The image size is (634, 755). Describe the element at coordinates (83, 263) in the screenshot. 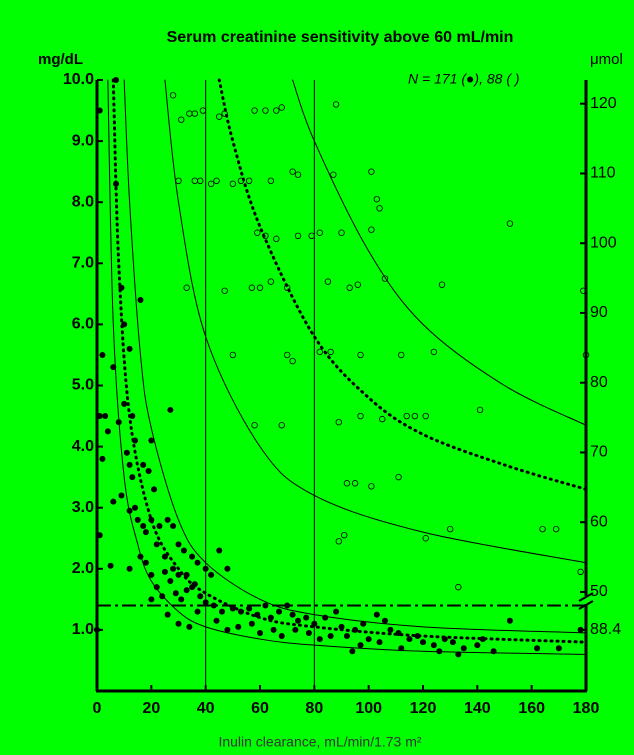

I see `y-tick-label: 7.0` at that location.